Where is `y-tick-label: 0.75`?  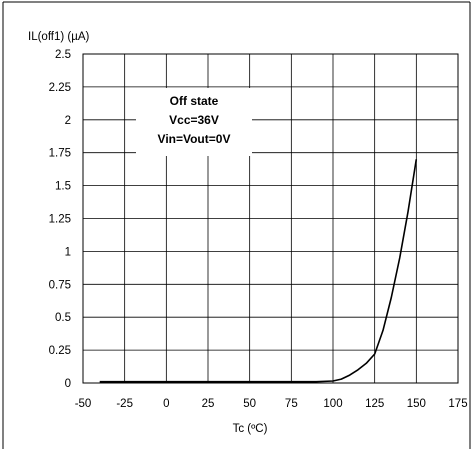
y-tick-label: 0.75 is located at coordinates (60, 285).